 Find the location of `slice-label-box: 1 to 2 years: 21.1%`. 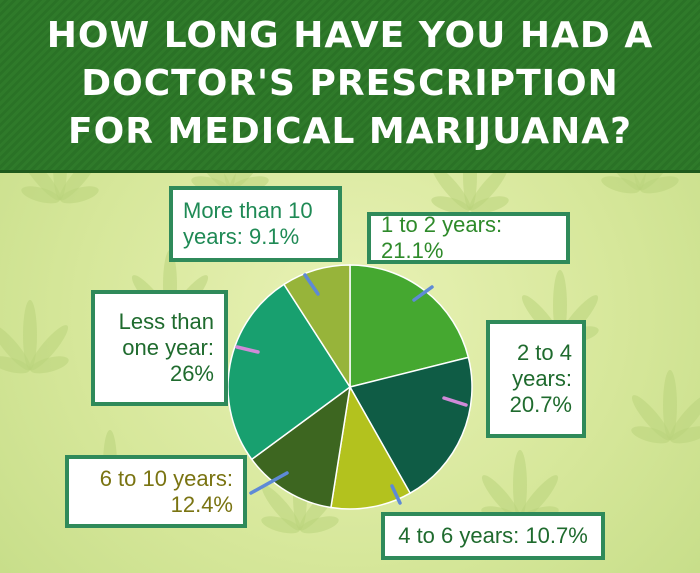

slice-label-box: 1 to 2 years: 21.1% is located at coordinates (468, 238).